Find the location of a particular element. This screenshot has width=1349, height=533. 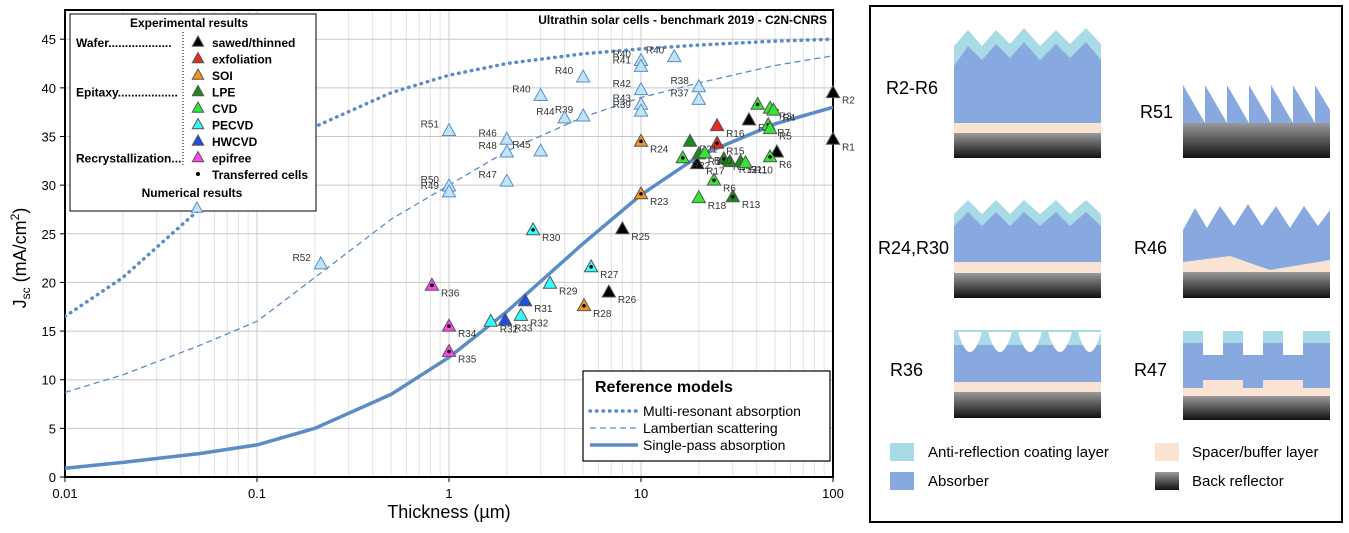

point-label: R30 is located at coordinates (551, 238).